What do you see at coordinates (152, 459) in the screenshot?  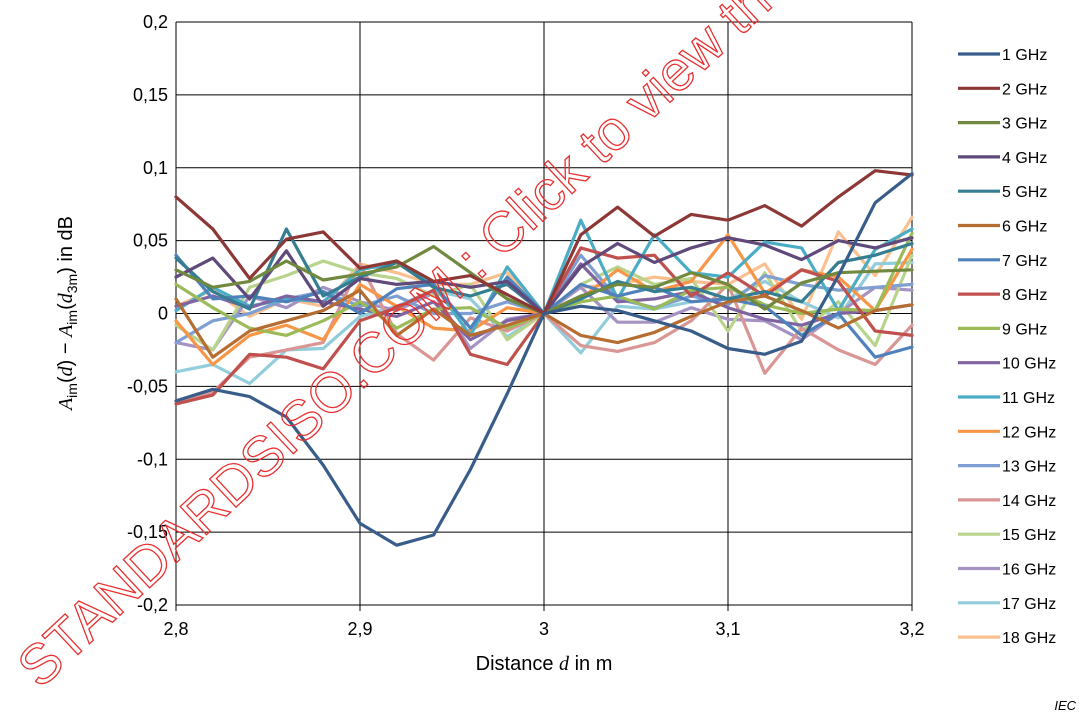 I see `y-tick-label: -0,1` at bounding box center [152, 459].